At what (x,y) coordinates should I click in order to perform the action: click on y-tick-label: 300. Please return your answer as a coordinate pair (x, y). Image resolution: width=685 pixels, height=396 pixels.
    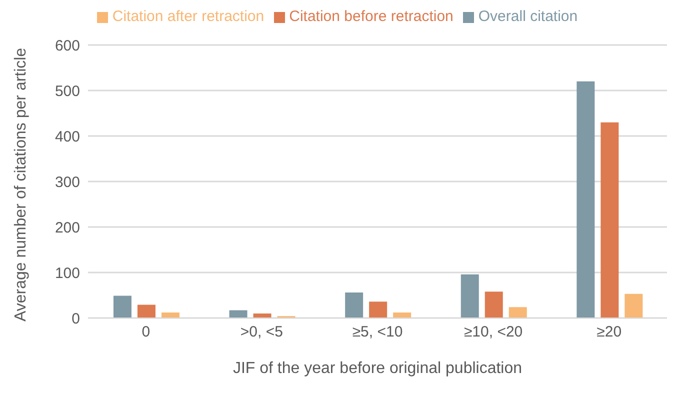
    Looking at the image, I should click on (67, 182).